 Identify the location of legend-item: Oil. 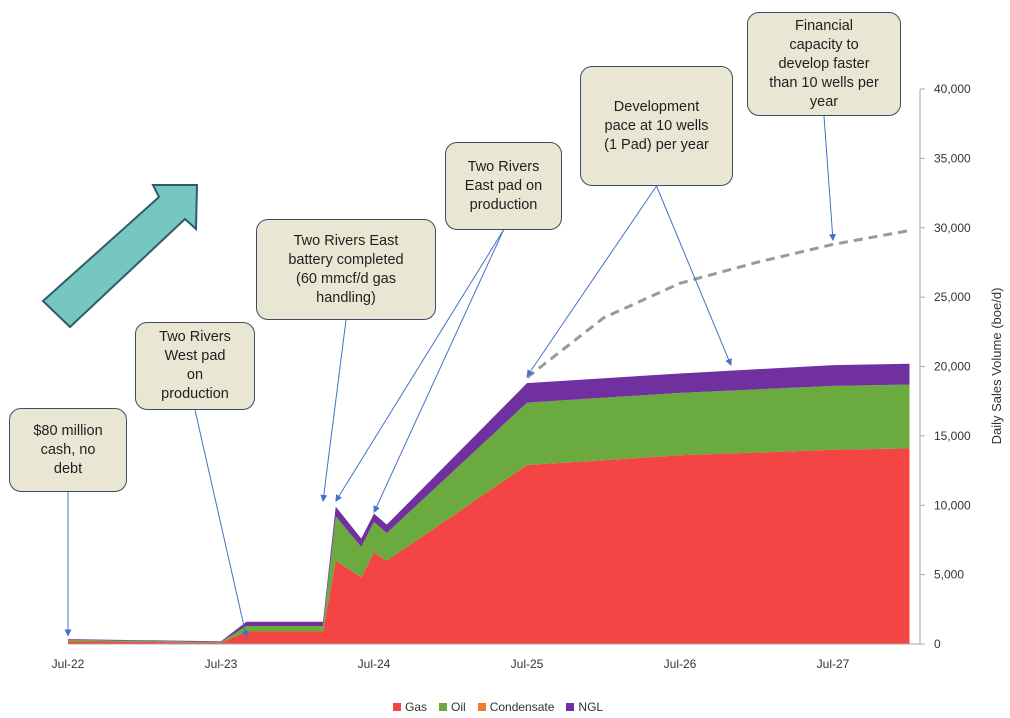
(452, 707).